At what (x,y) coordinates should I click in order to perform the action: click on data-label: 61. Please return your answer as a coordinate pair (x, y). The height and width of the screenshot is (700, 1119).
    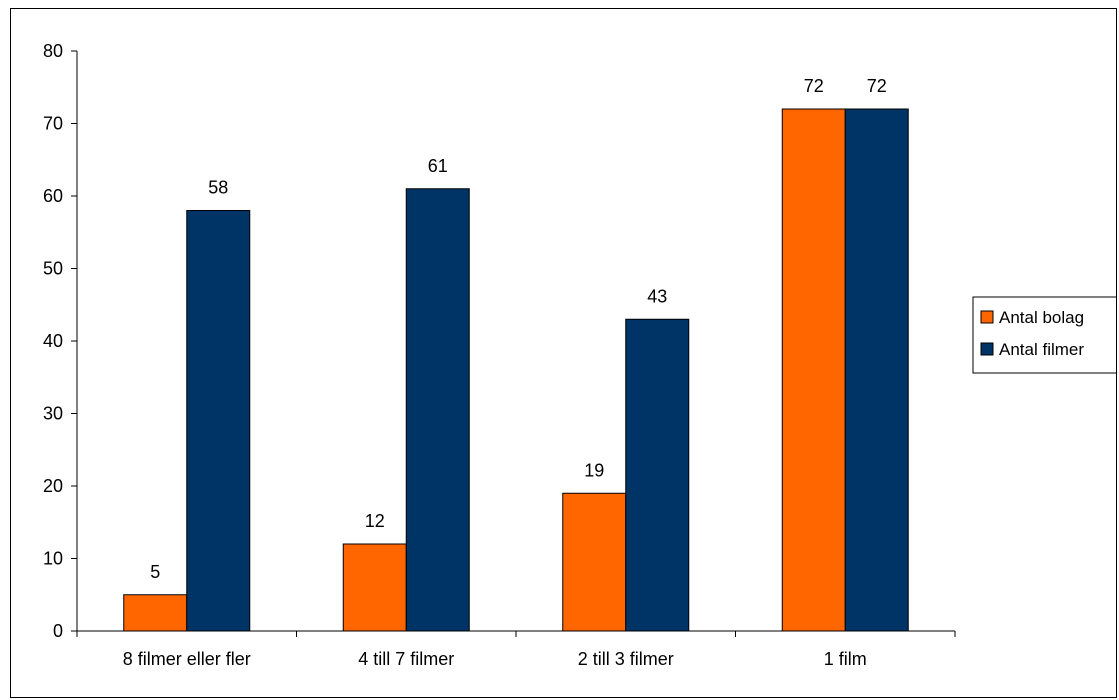
    Looking at the image, I should click on (438, 166).